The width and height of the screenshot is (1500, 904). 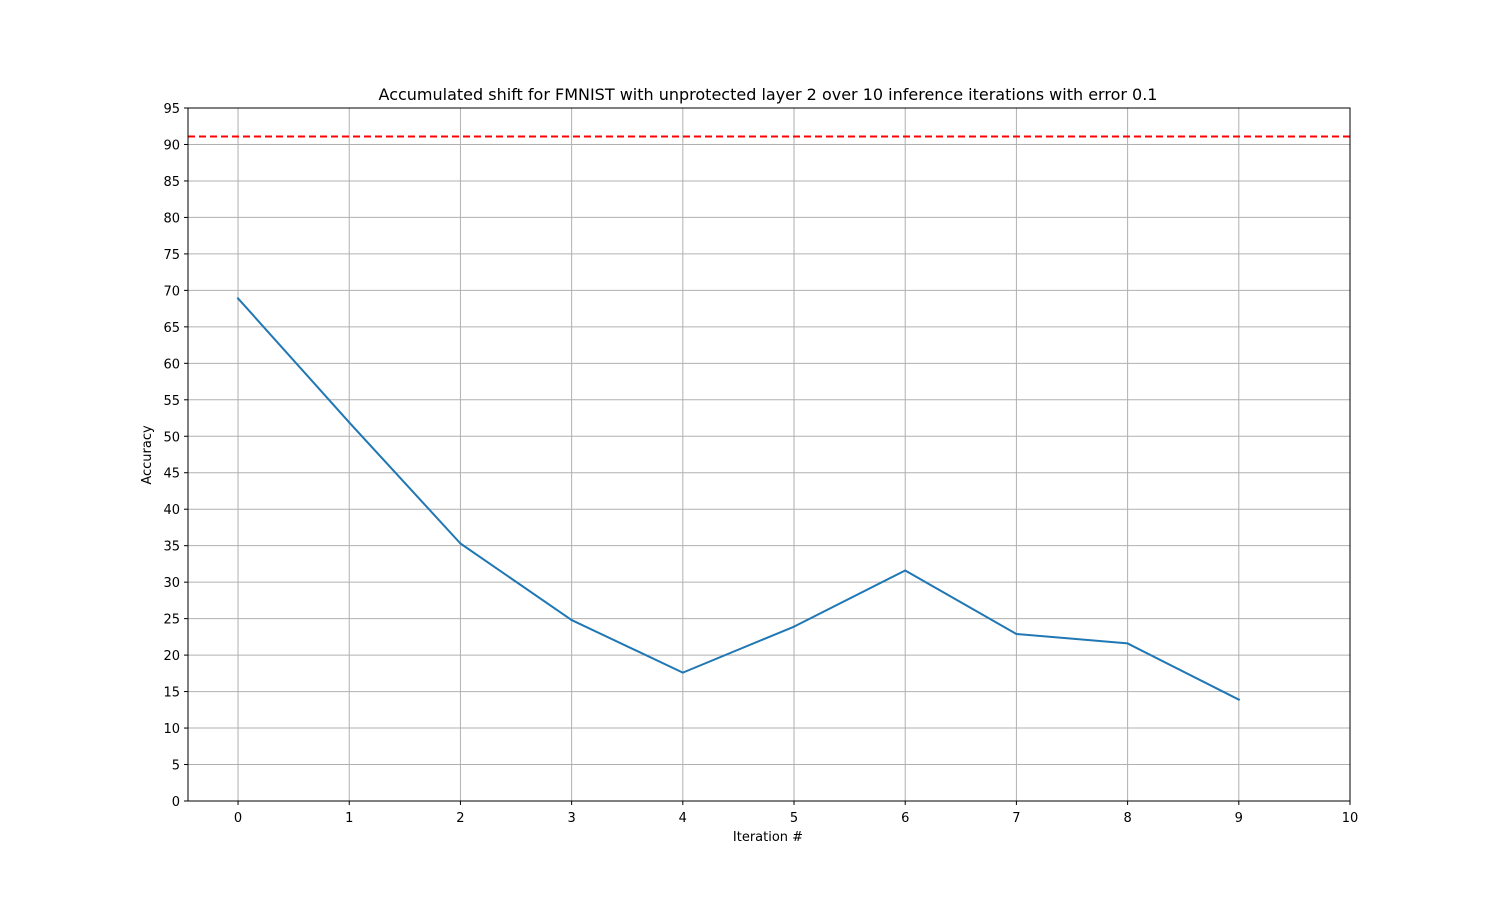 What do you see at coordinates (171, 656) in the screenshot?
I see `y-tick-label: 20` at bounding box center [171, 656].